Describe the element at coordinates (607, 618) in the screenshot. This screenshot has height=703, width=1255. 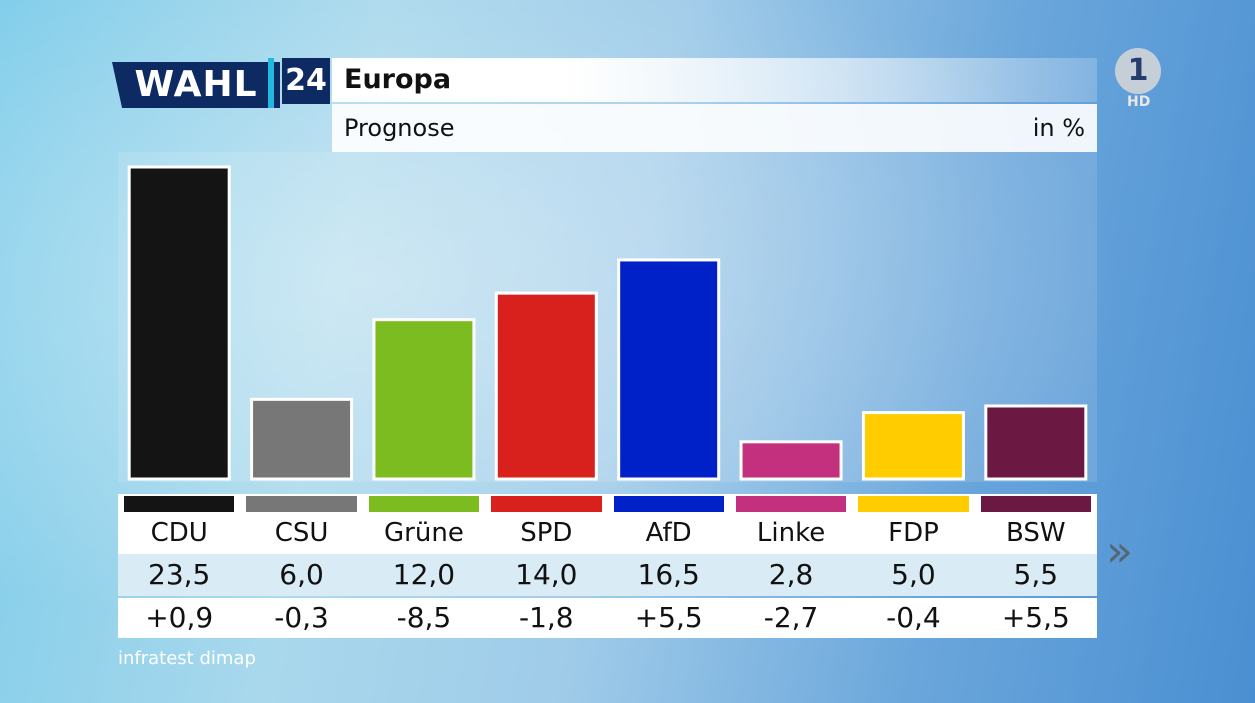
I see `change-row: +0,9 -0,3 -8,5 -1,8 +5,5 -2,7 -0,4 +5,5` at that location.